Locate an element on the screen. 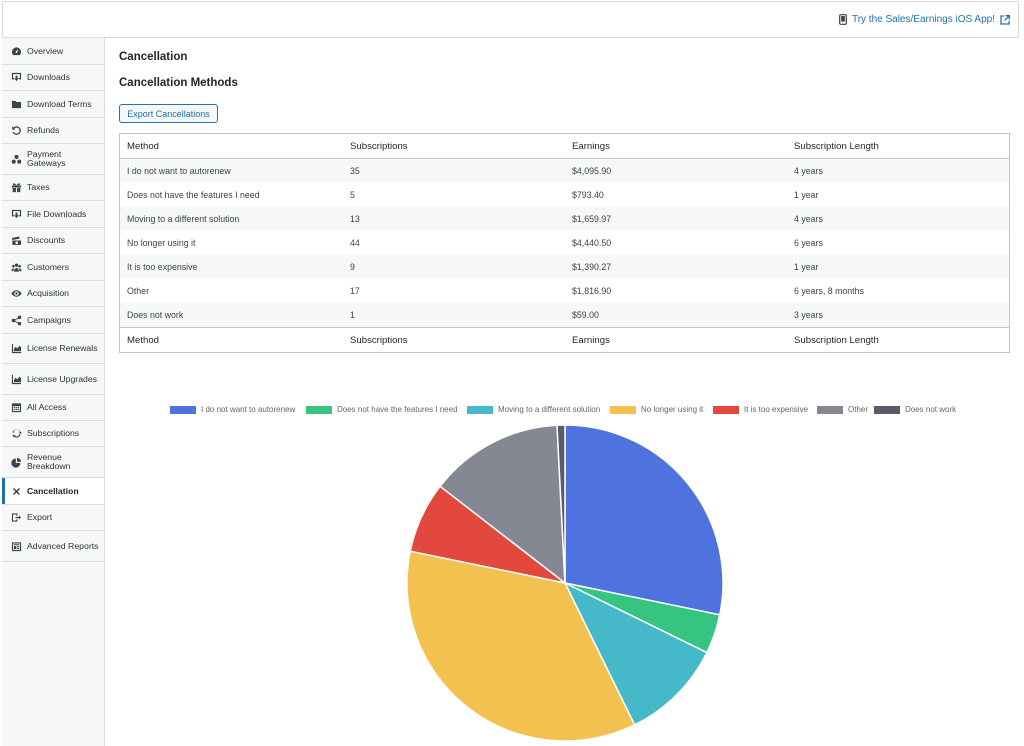 The image size is (1024, 746). sidebar-item-cancellation: Cancellation is located at coordinates (53, 491).